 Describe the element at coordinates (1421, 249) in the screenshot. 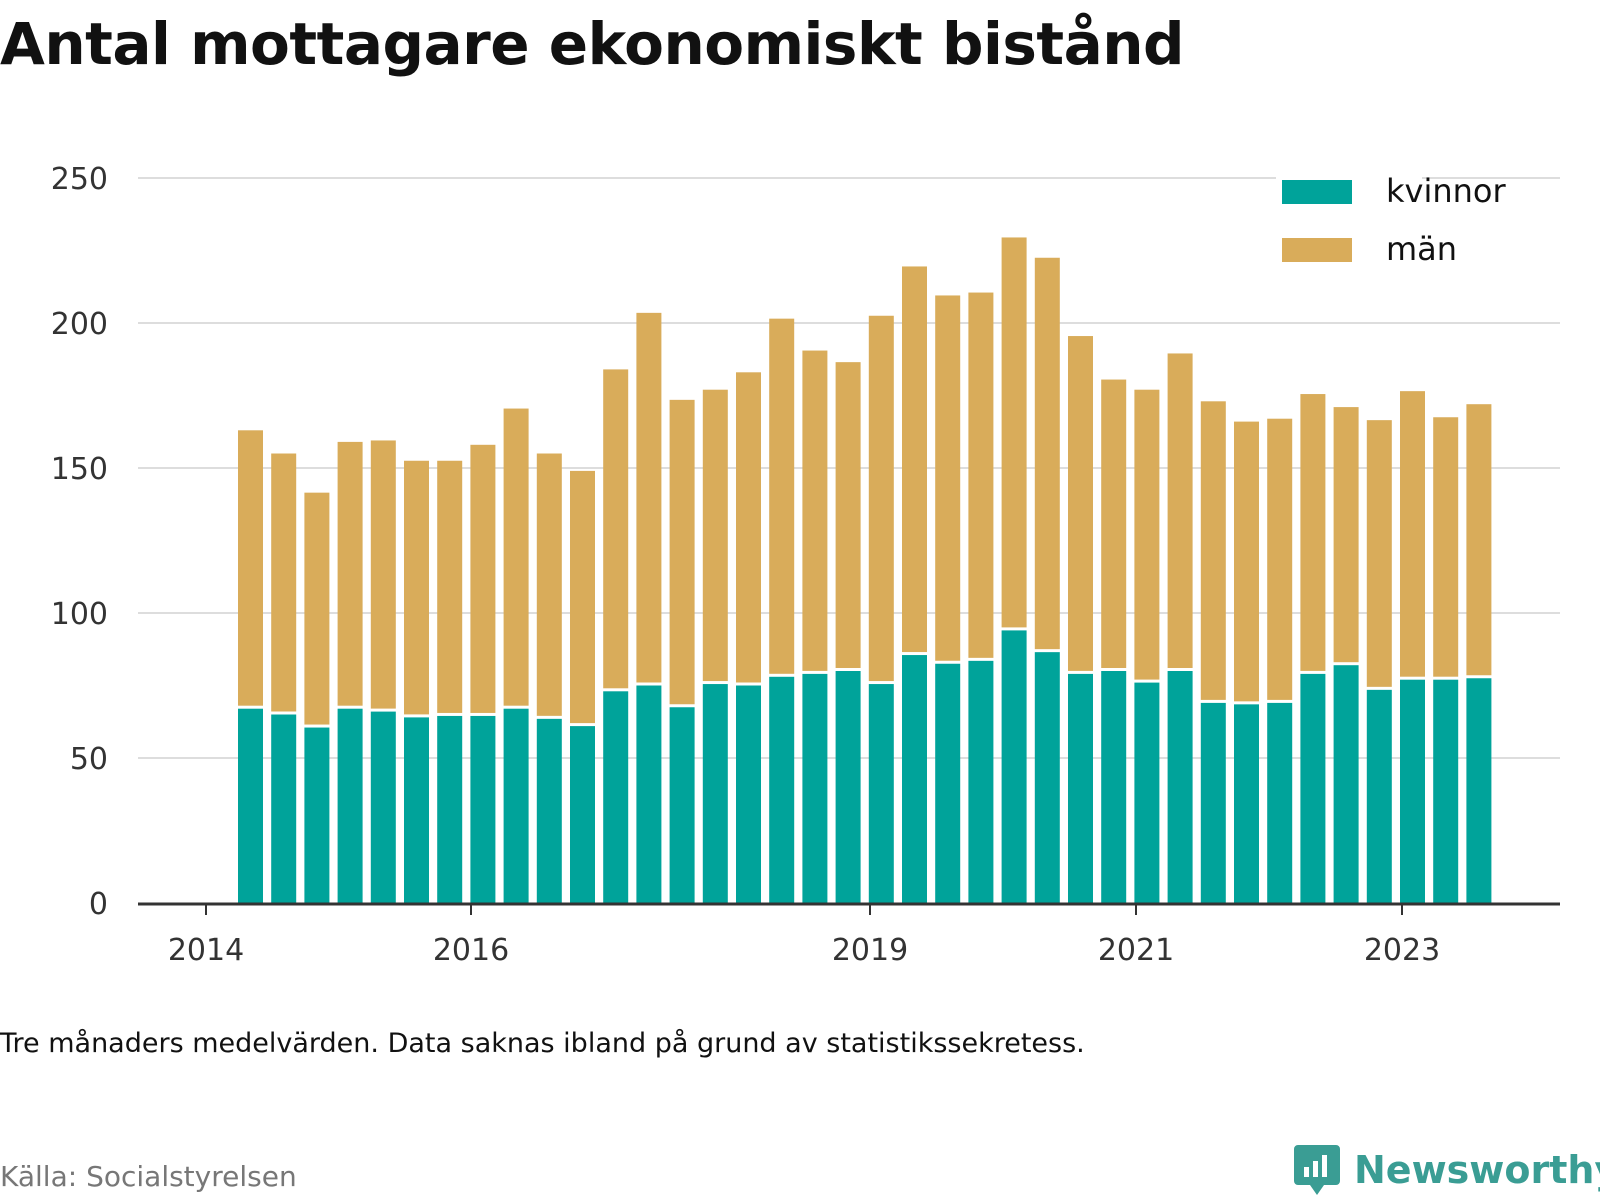

I see `legend-label: män` at that location.